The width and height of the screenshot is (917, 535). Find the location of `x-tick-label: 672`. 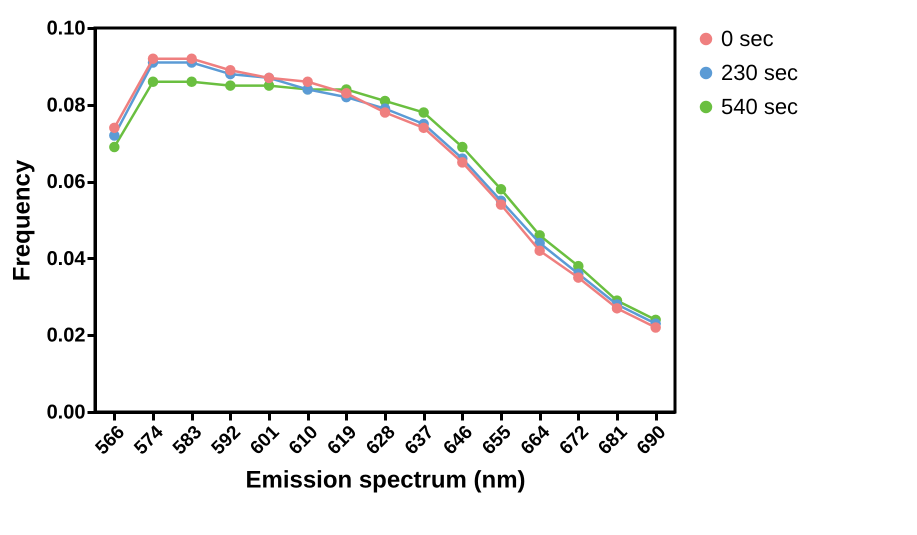

x-tick-label: 672 is located at coordinates (574, 441).